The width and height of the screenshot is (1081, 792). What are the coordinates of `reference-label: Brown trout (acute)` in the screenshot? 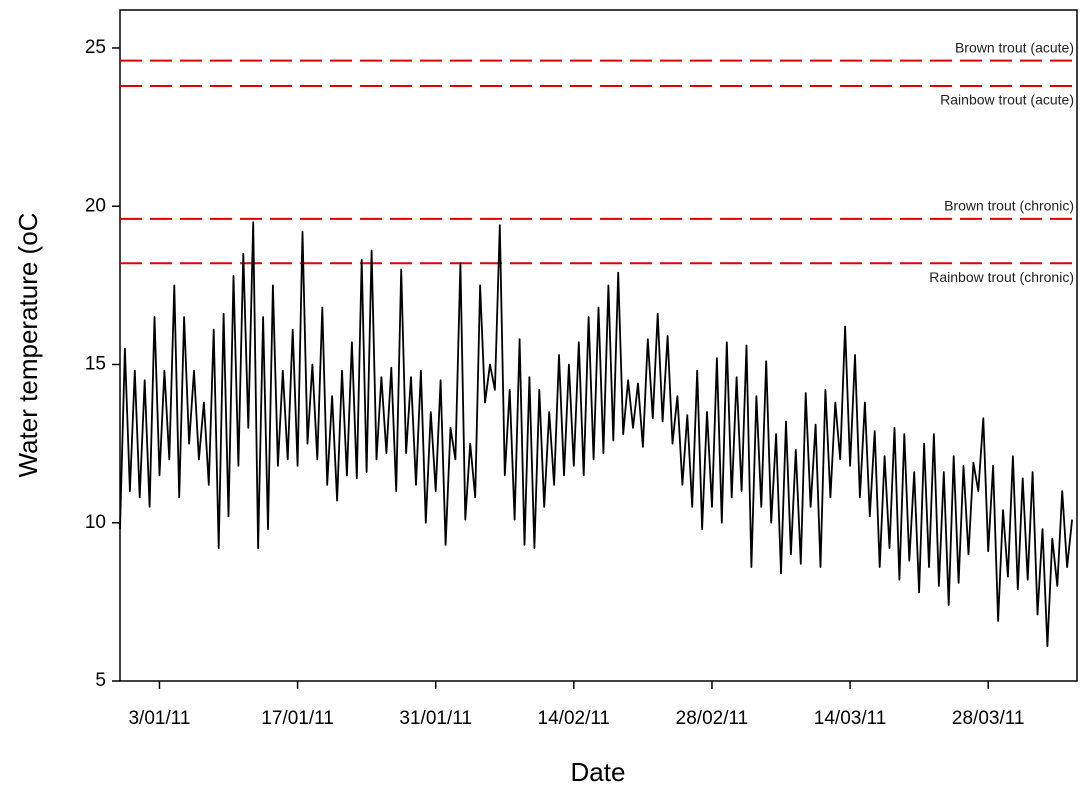 It's located at (1014, 47).